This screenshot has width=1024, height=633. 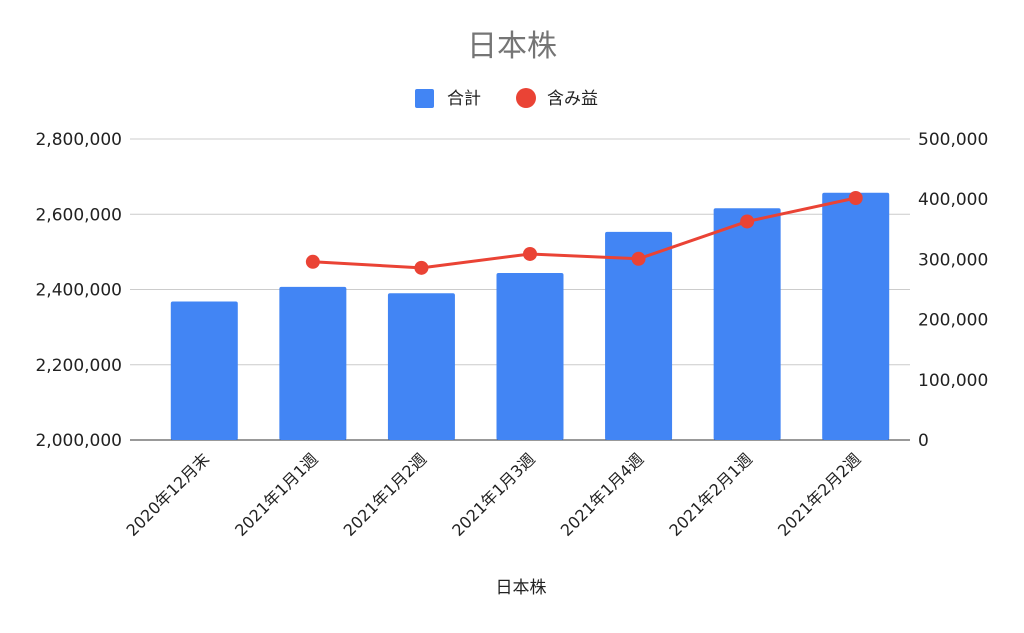 What do you see at coordinates (953, 260) in the screenshot?
I see `right-axis-tick-label: 300,000` at bounding box center [953, 260].